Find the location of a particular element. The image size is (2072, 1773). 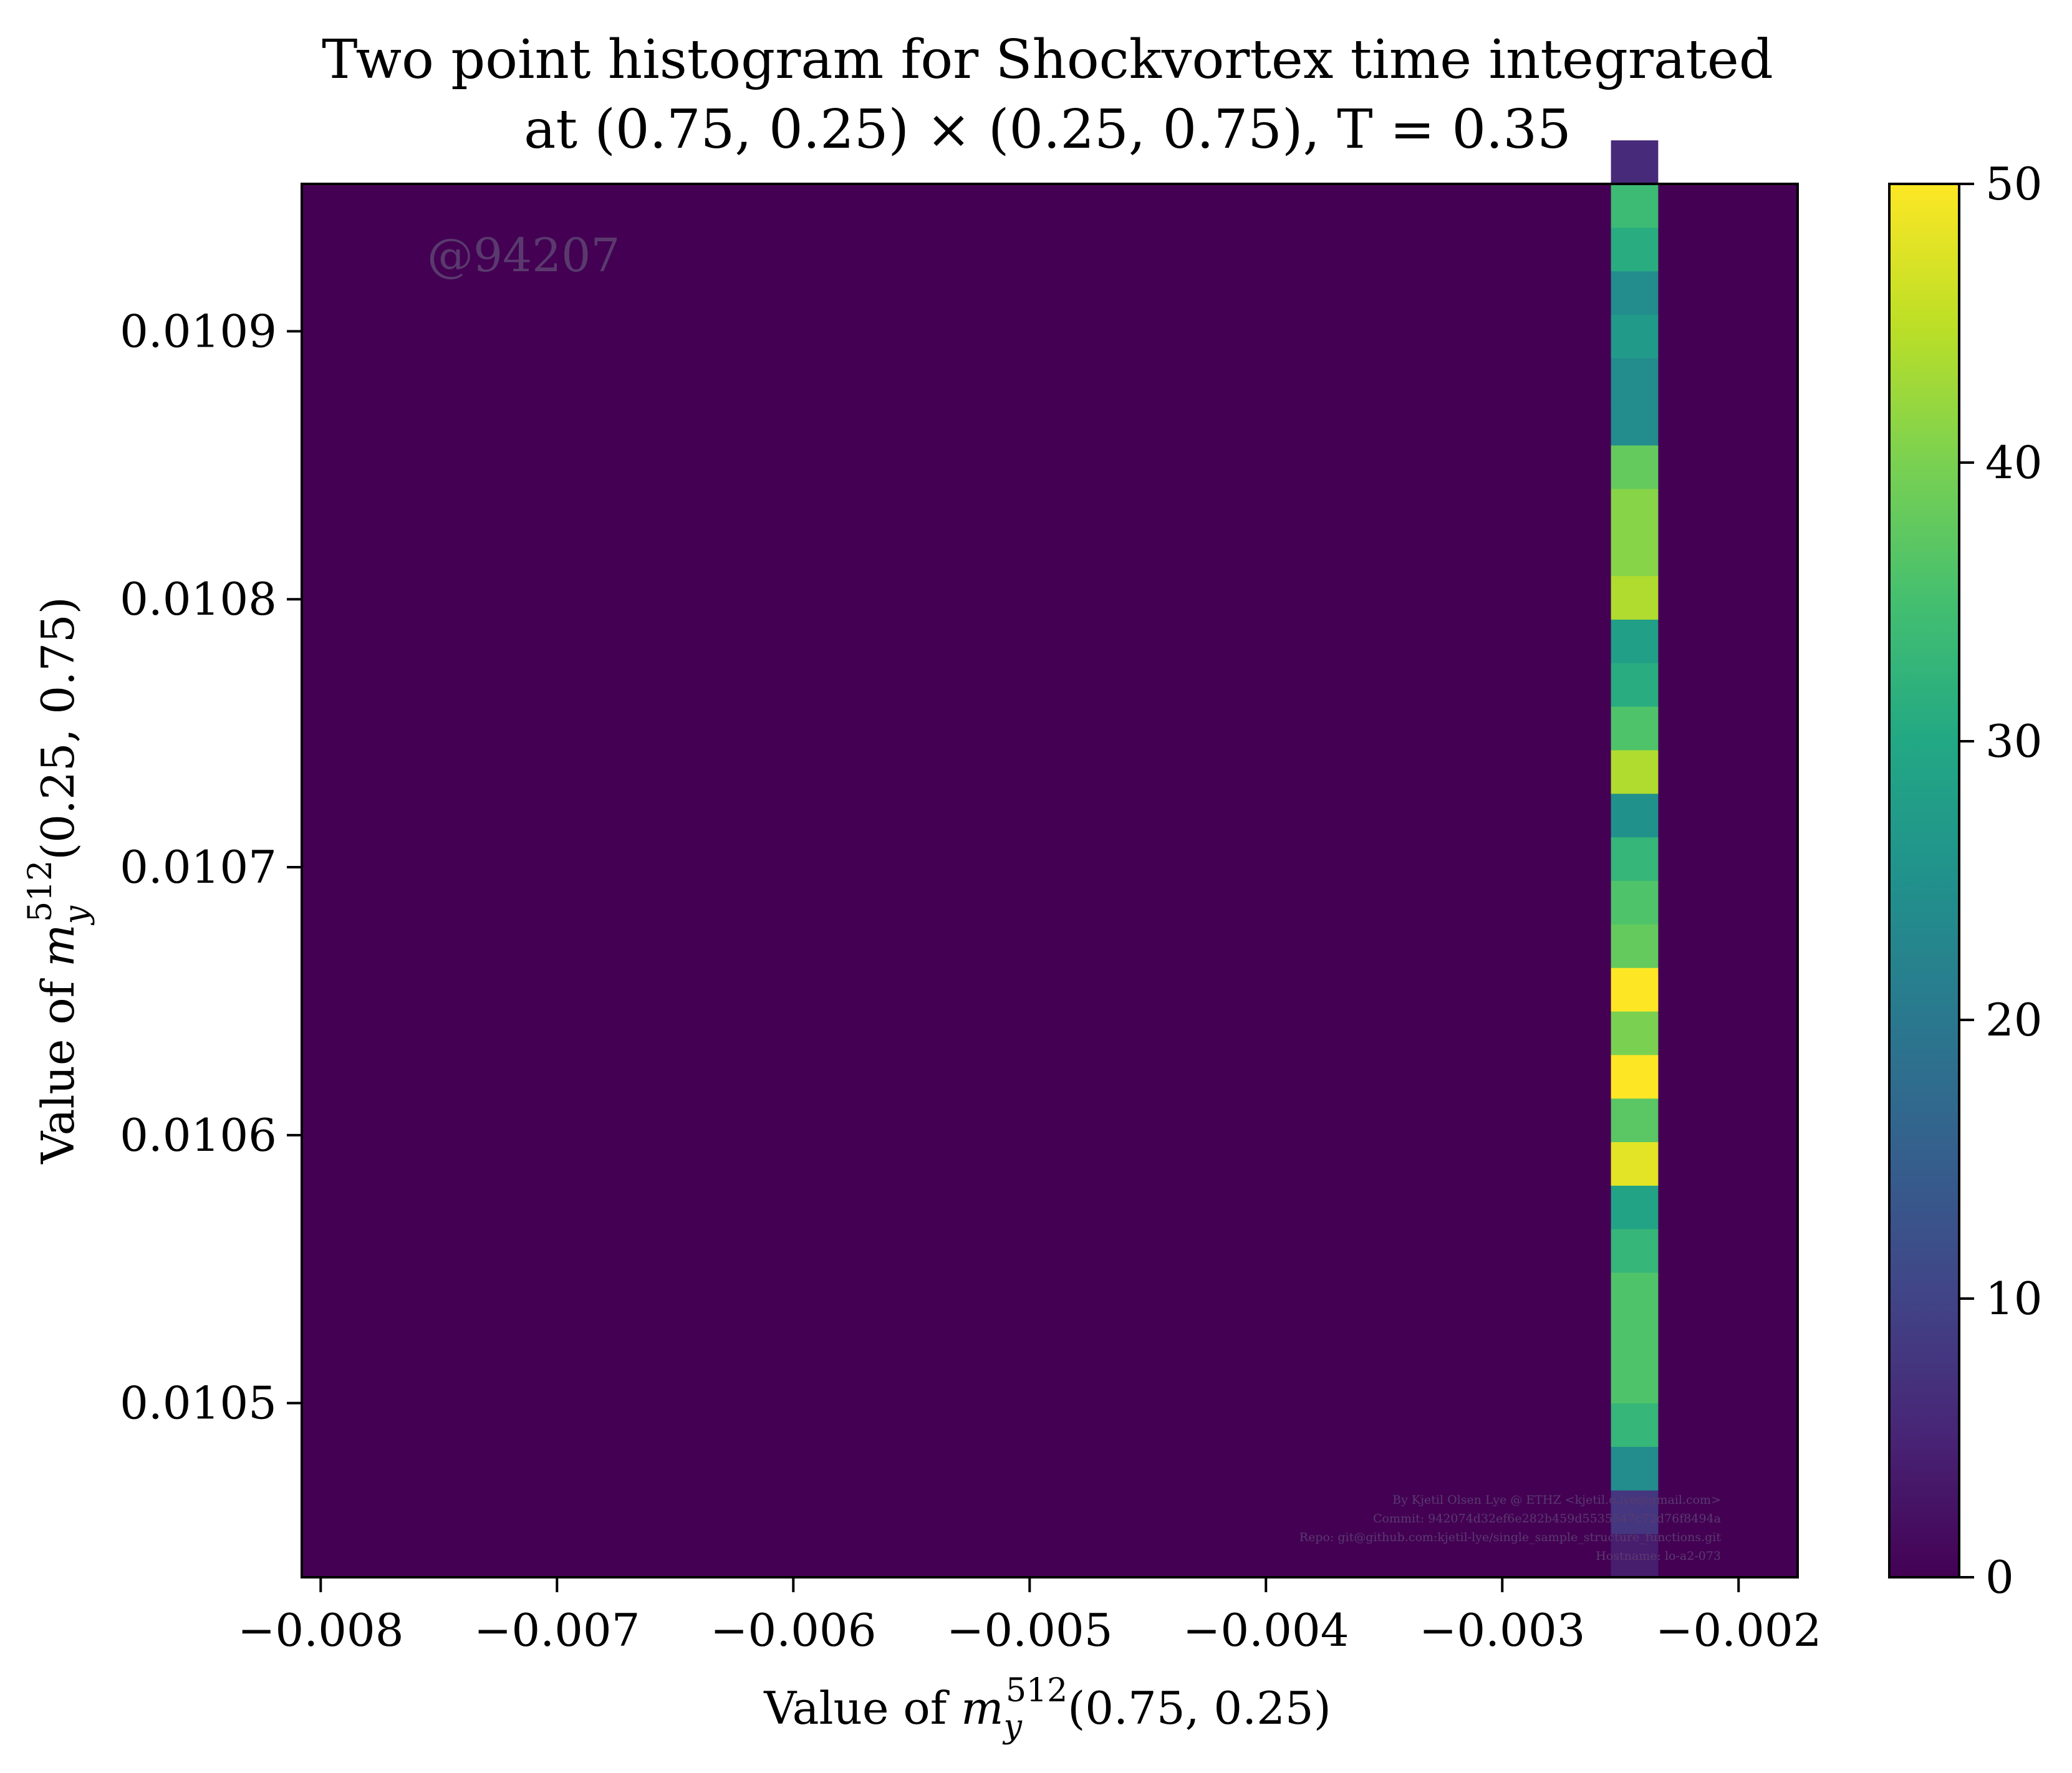

colorbar: 0 10 20 30 40 50 is located at coordinates (1965, 880).